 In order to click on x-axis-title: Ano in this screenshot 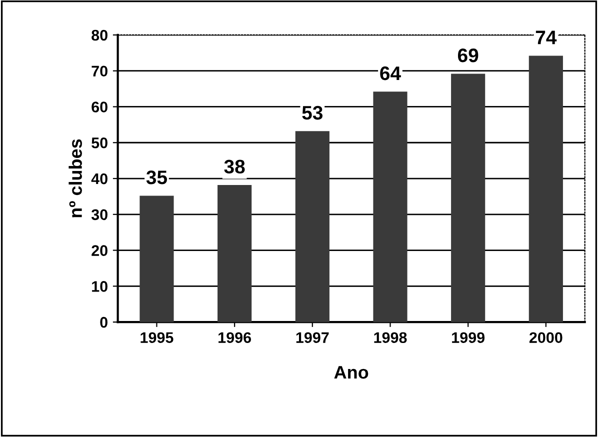, I will do `click(351, 372)`.